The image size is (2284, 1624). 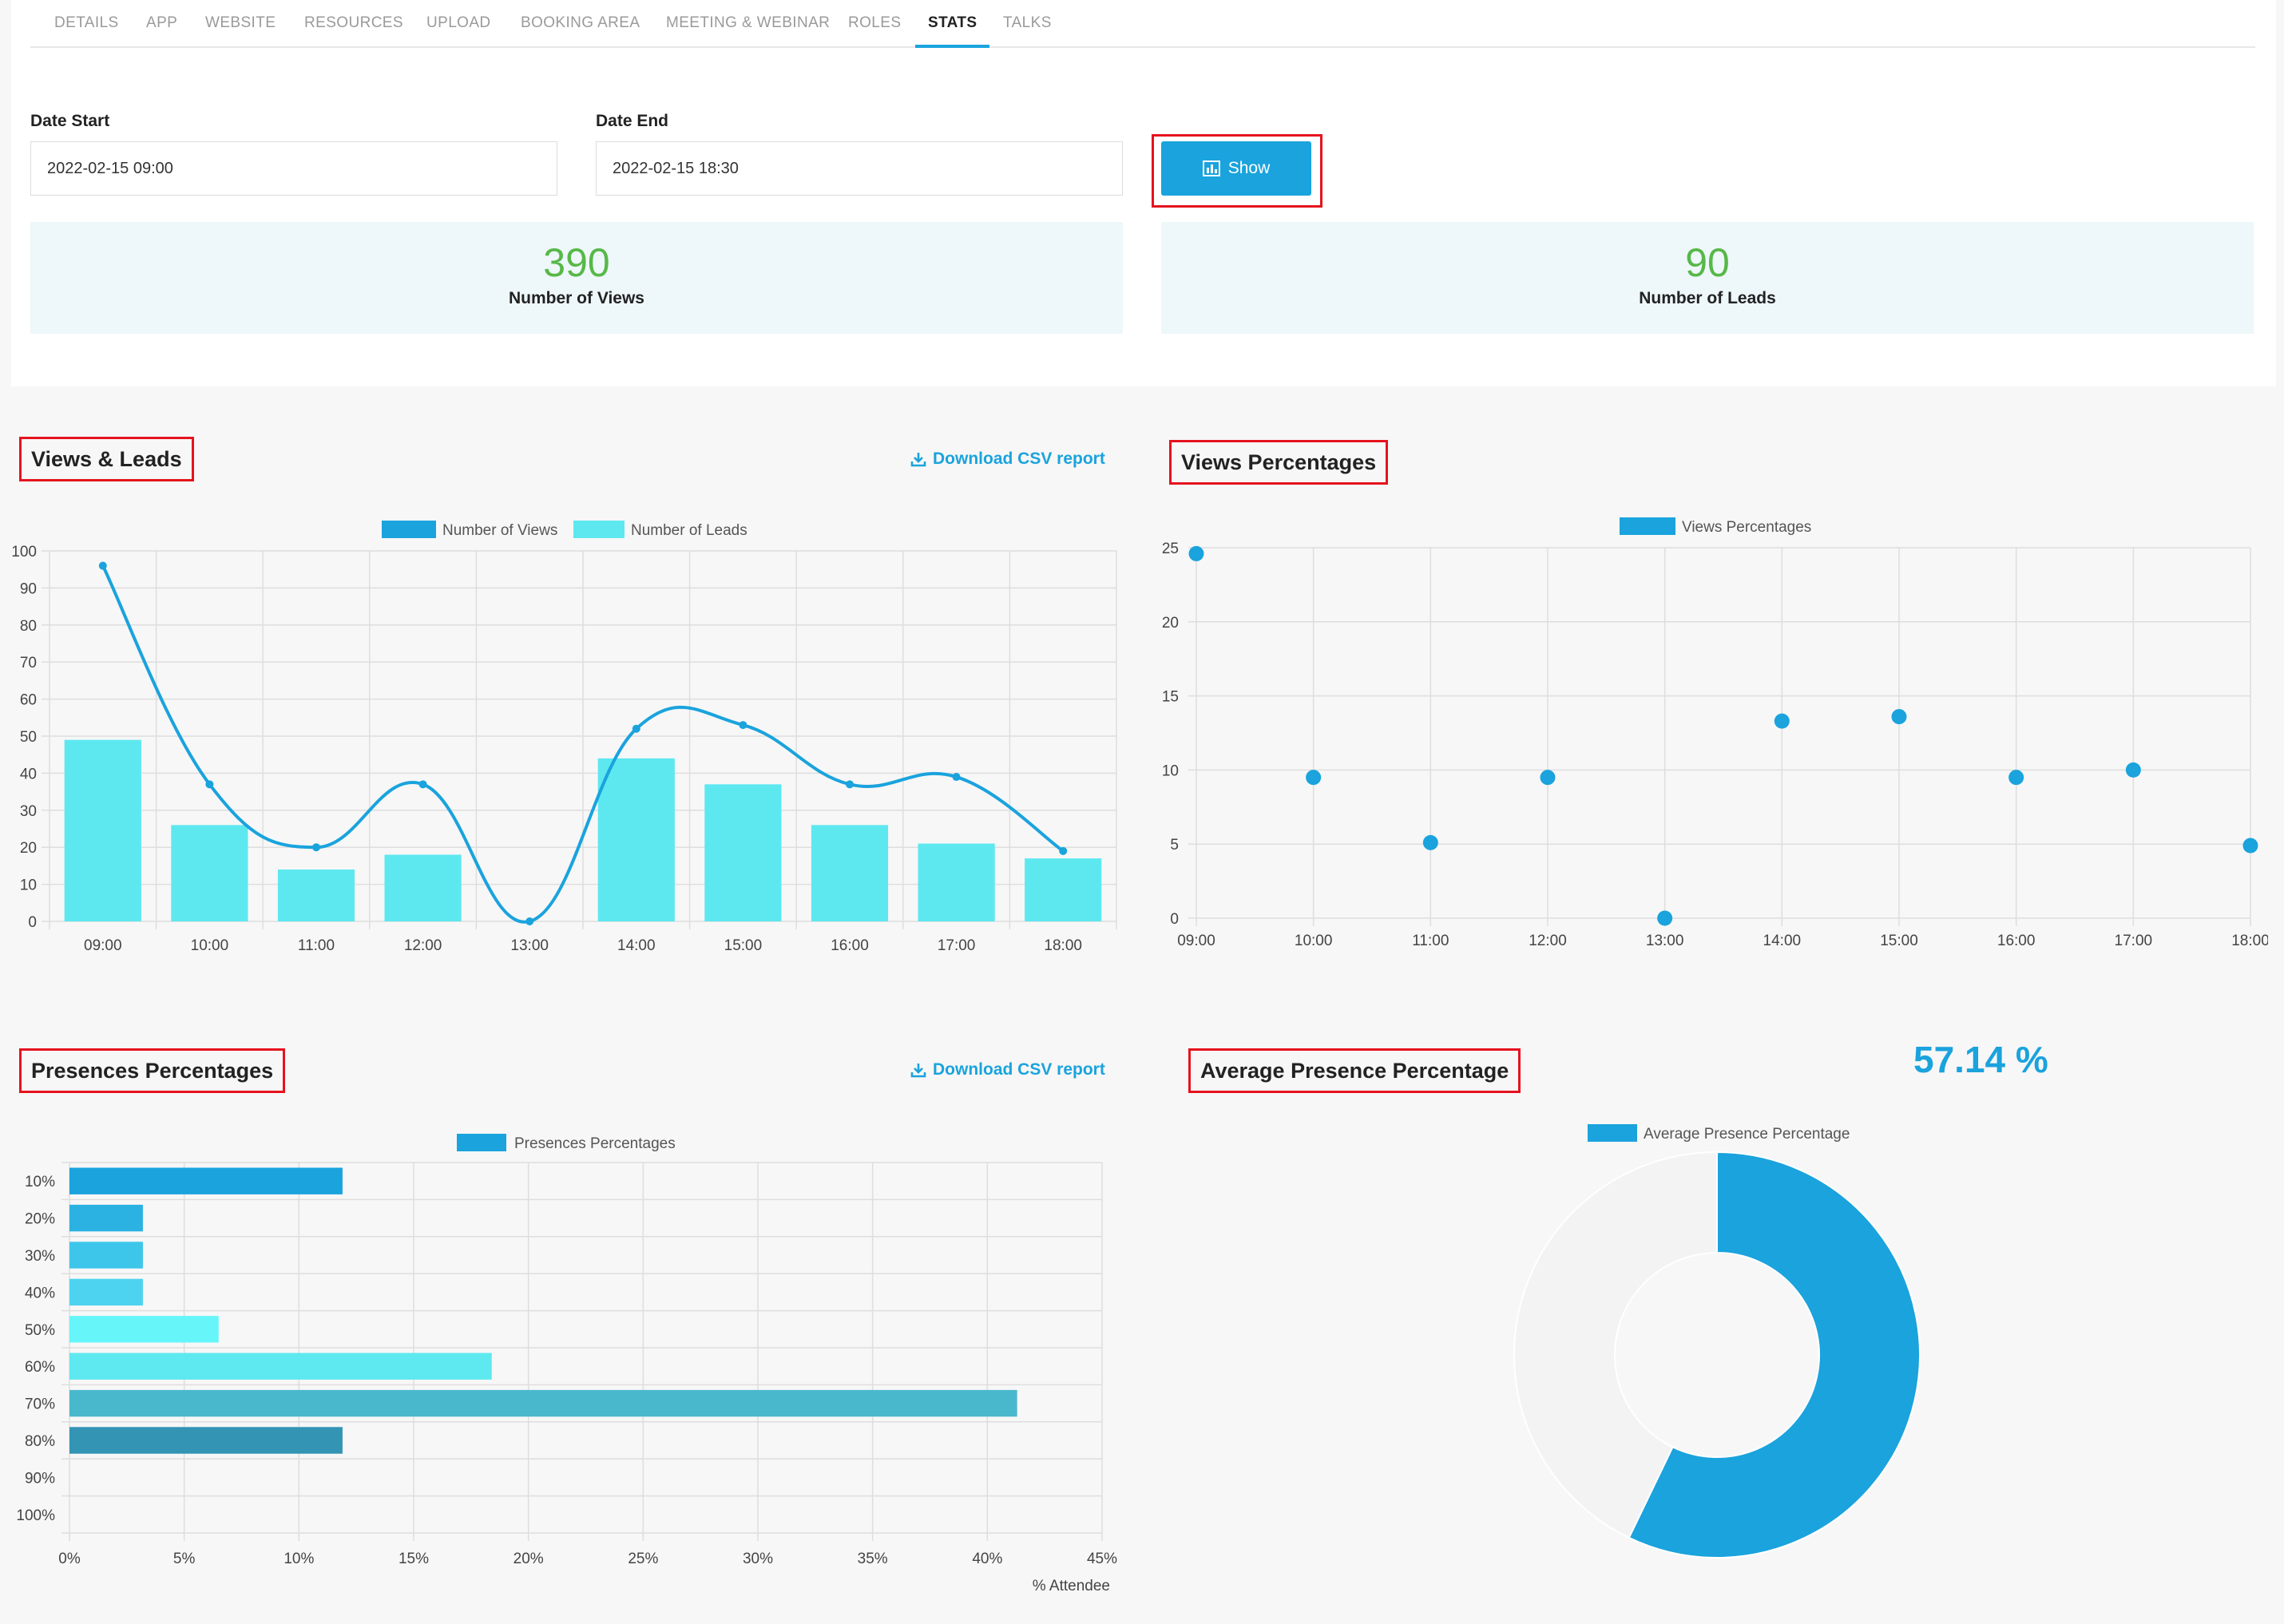 What do you see at coordinates (2016, 941) in the screenshot?
I see `x-tick-label: 16:00` at bounding box center [2016, 941].